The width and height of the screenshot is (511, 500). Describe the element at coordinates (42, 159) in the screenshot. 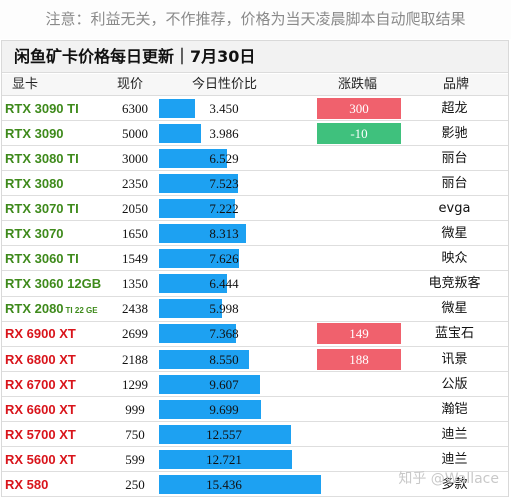

I see `gpu-model: RTX 3080 TI` at that location.